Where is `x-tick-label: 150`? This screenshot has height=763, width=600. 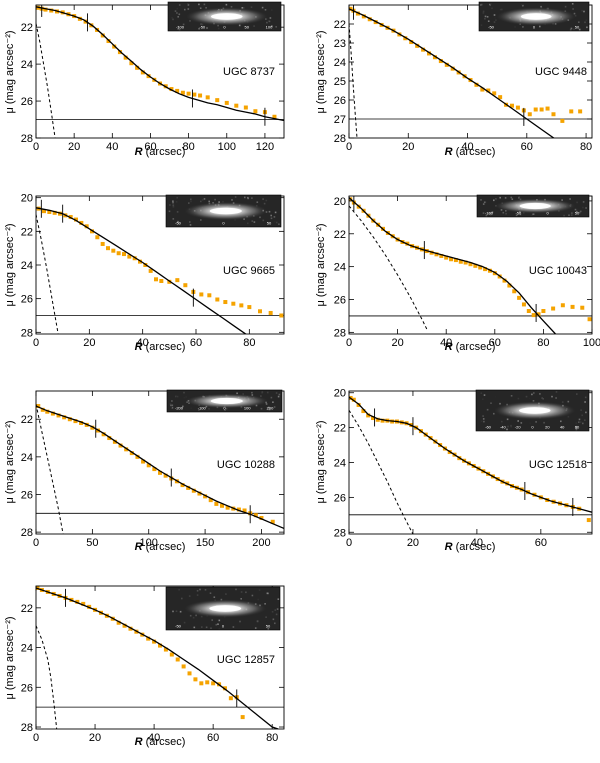
x-tick-label: 150 is located at coordinates (205, 543).